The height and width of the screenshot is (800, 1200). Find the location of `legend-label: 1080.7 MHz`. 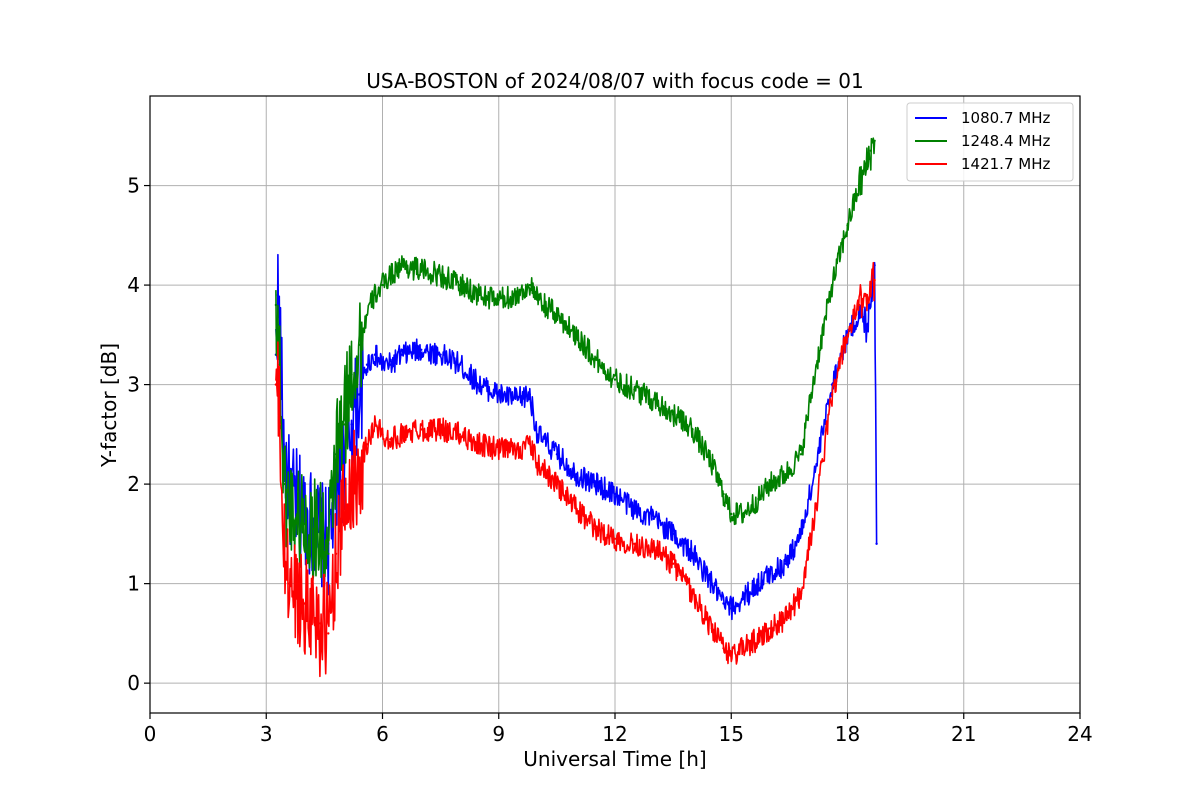

legend-label: 1080.7 MHz is located at coordinates (1005, 118).